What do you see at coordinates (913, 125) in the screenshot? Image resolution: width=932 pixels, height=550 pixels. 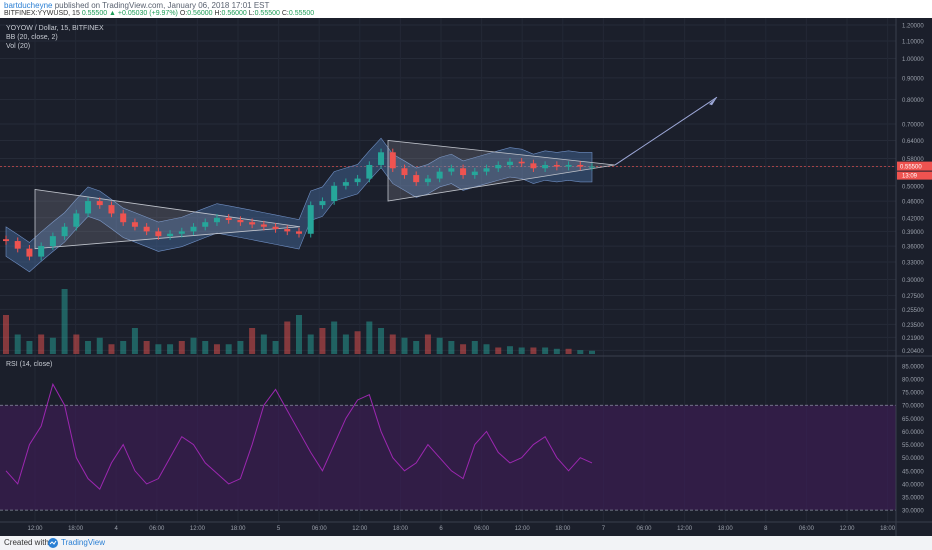 I see `price-tick-label: 0.70000` at bounding box center [913, 125].